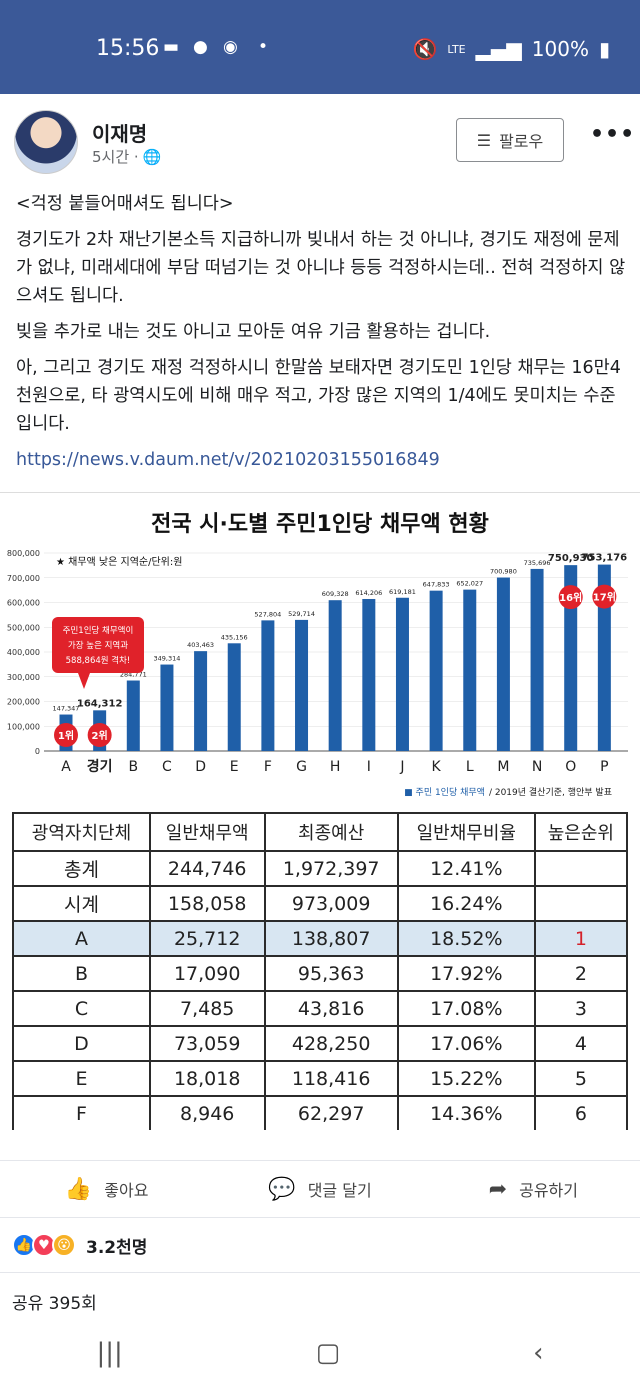 The width and height of the screenshot is (640, 1385). What do you see at coordinates (46, 142) in the screenshot?
I see `avatar` at bounding box center [46, 142].